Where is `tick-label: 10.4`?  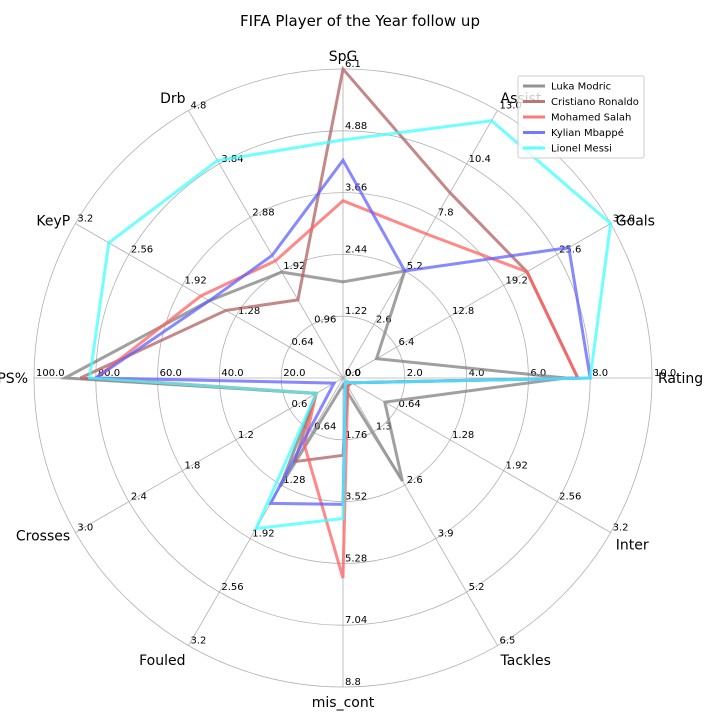
tick-label: 10.4 is located at coordinates (480, 159).